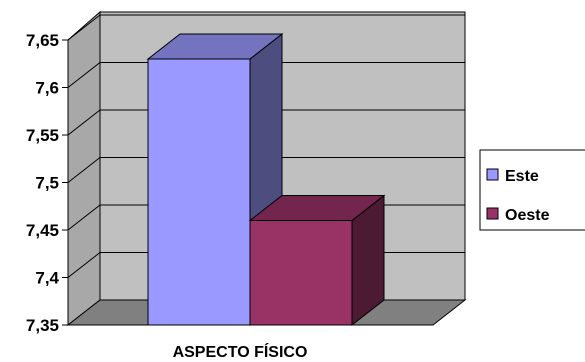 This screenshot has height=362, width=585. Describe the element at coordinates (301, 273) in the screenshot. I see `bar-front-oeste` at that location.